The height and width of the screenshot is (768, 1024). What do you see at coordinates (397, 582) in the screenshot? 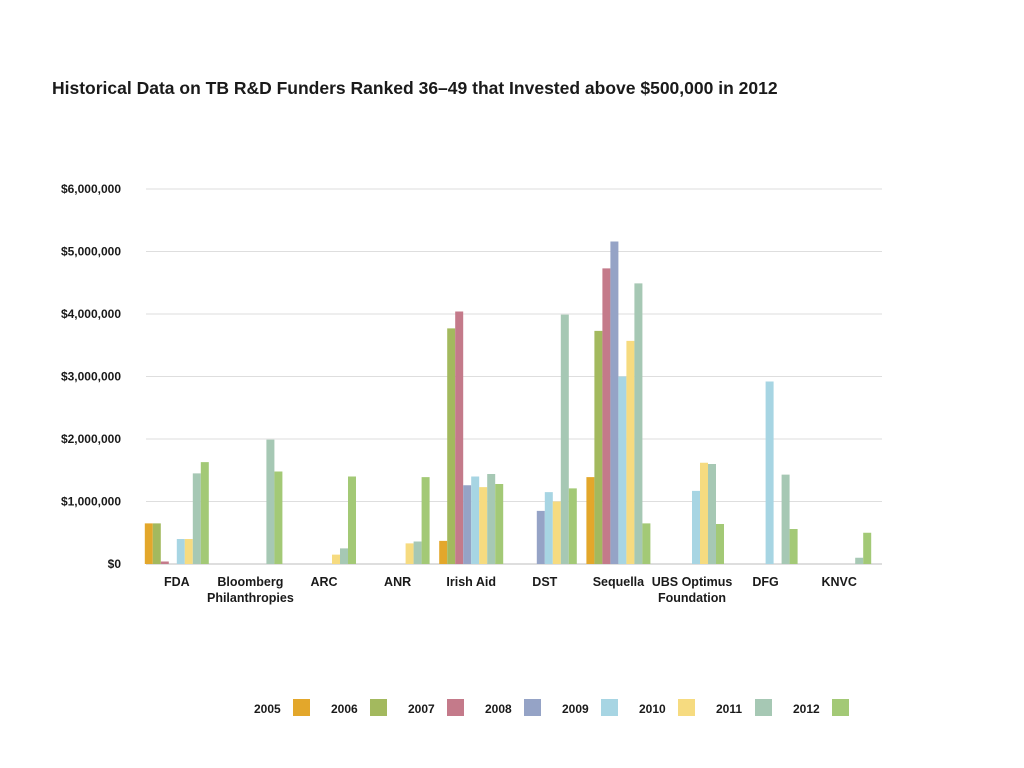
I see `x-tick-label: ANR` at bounding box center [397, 582].